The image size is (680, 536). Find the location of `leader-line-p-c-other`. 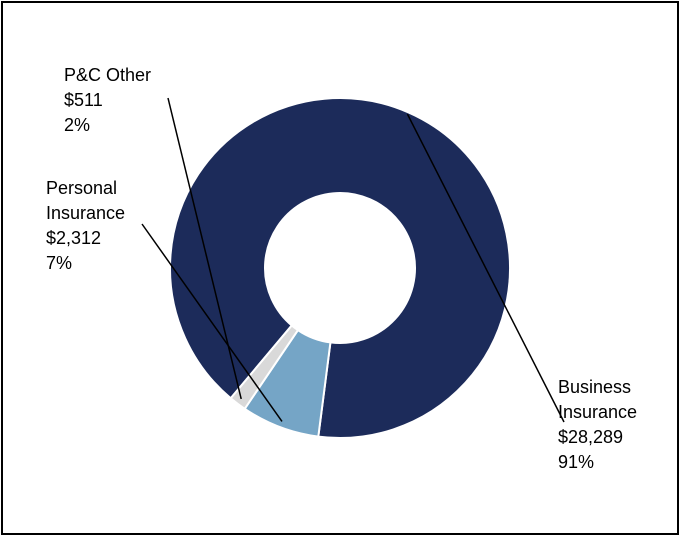

leader-line-p-c-other is located at coordinates (204, 248).